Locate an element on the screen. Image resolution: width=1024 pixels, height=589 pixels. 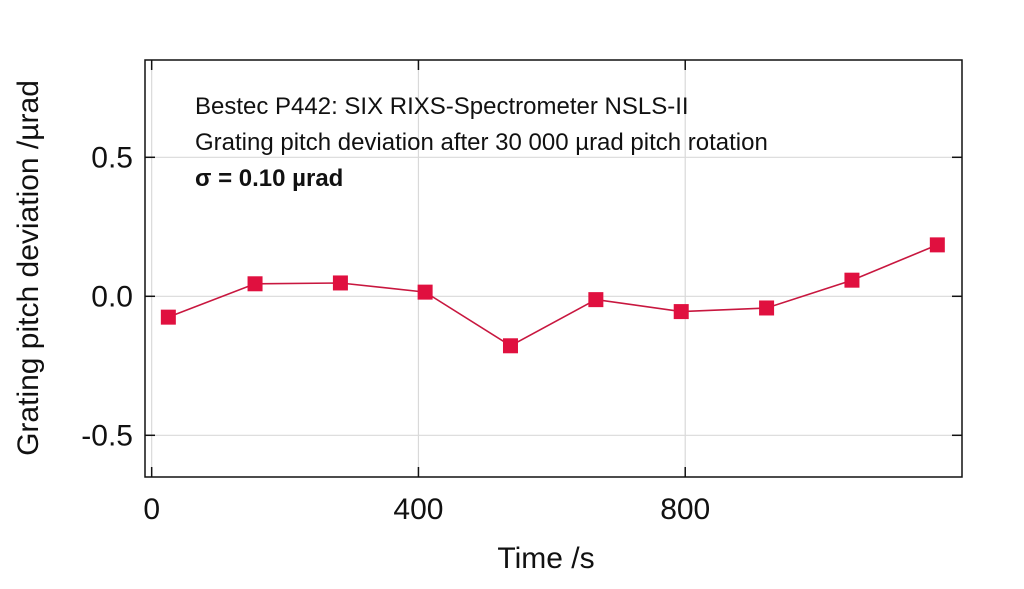
x-axis-title: Time /s is located at coordinates (545, 558).